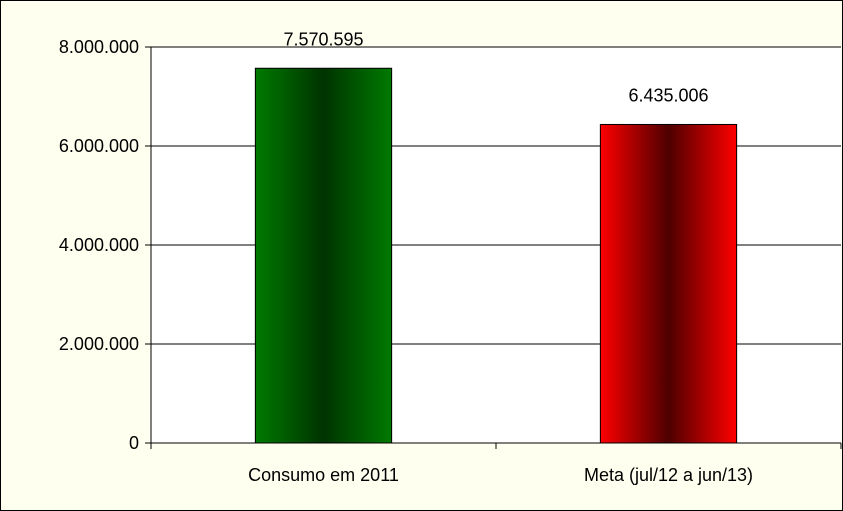  I want to click on bar-value-label: 7.570.595, so click(323, 39).